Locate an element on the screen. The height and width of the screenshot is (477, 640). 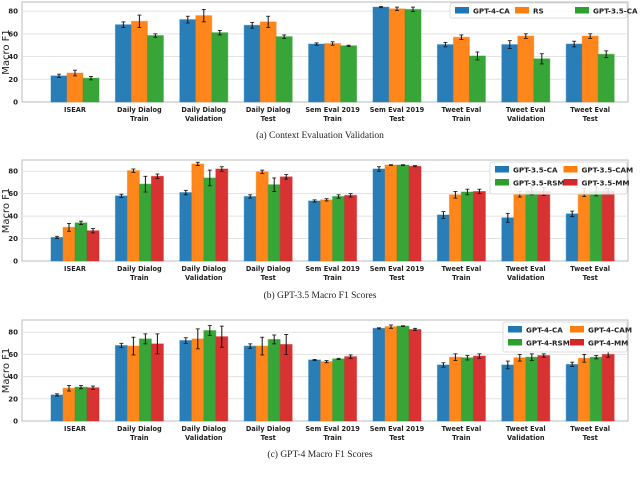
legend-label: GPT-3.5-MM is located at coordinates (606, 183).